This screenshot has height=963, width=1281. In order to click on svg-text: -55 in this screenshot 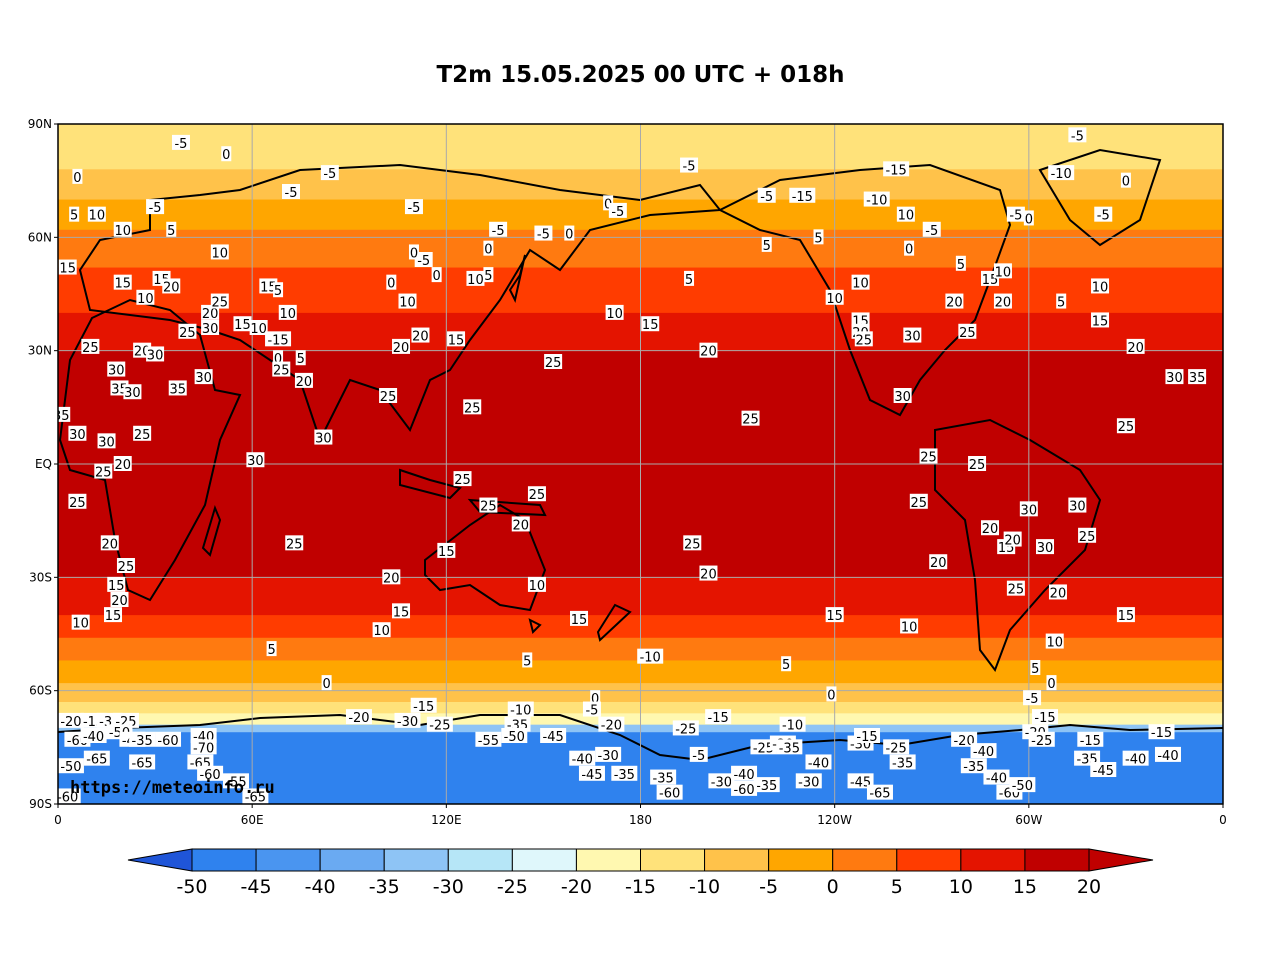, I will do `click(235, 782)`.